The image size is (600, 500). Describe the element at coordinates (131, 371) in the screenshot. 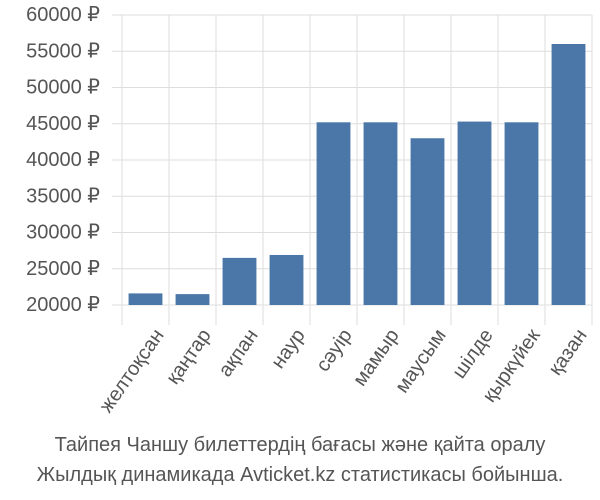

I see `x-tick-label: желтоқсан` at that location.